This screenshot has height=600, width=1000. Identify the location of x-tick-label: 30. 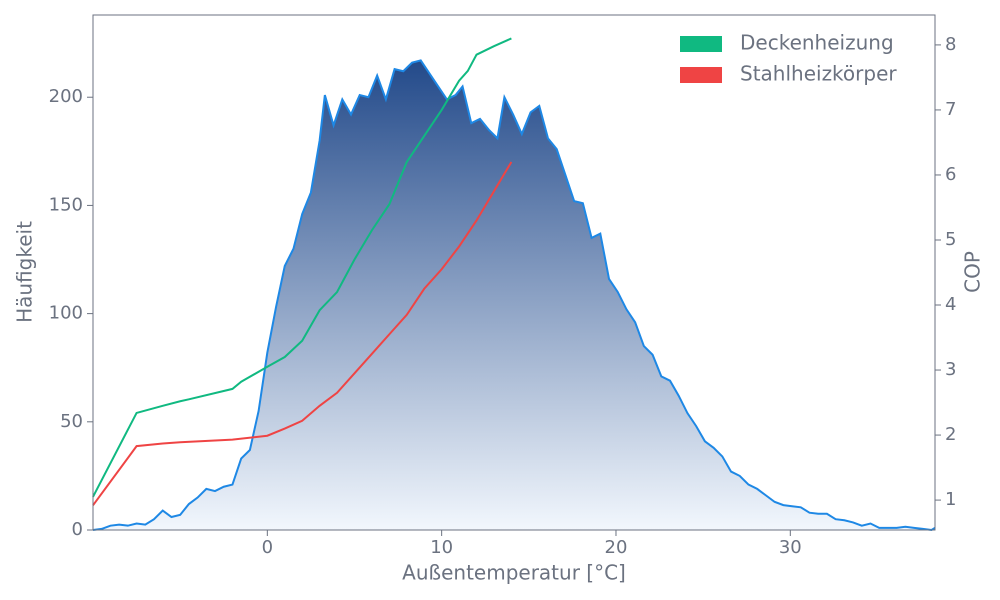
(790, 547).